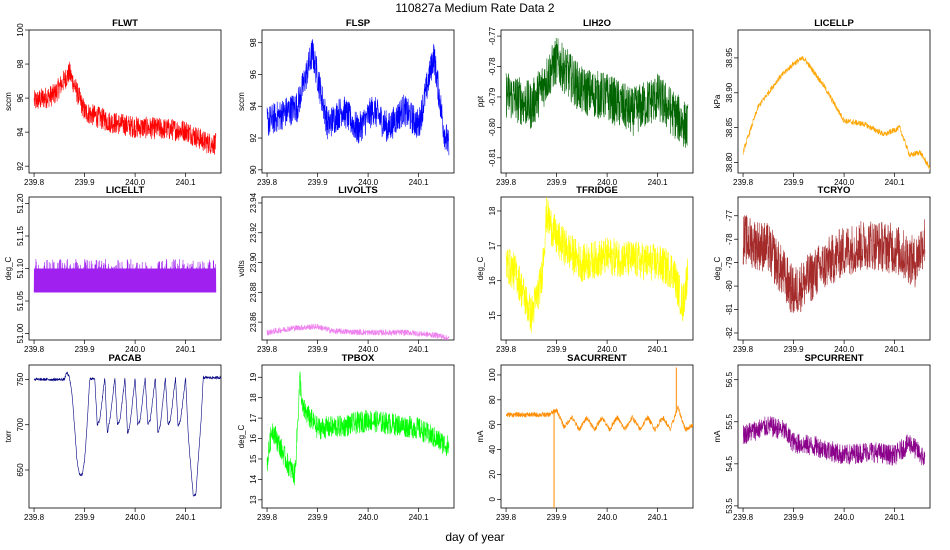  Describe the element at coordinates (492, 499) in the screenshot. I see `y-tick-label: 0` at that location.